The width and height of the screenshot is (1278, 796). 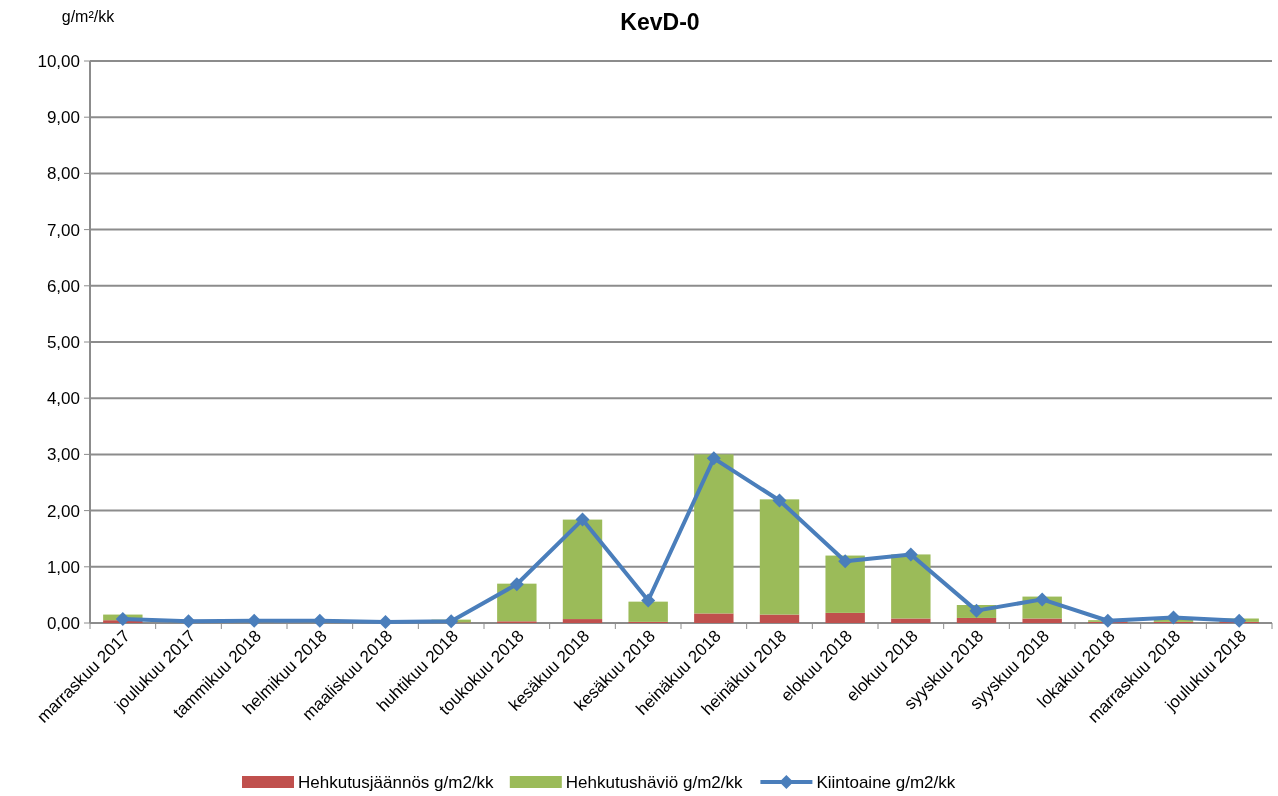 What do you see at coordinates (654, 782) in the screenshot?
I see `legend-label: Hehkutushäviö g/m2/kk` at bounding box center [654, 782].